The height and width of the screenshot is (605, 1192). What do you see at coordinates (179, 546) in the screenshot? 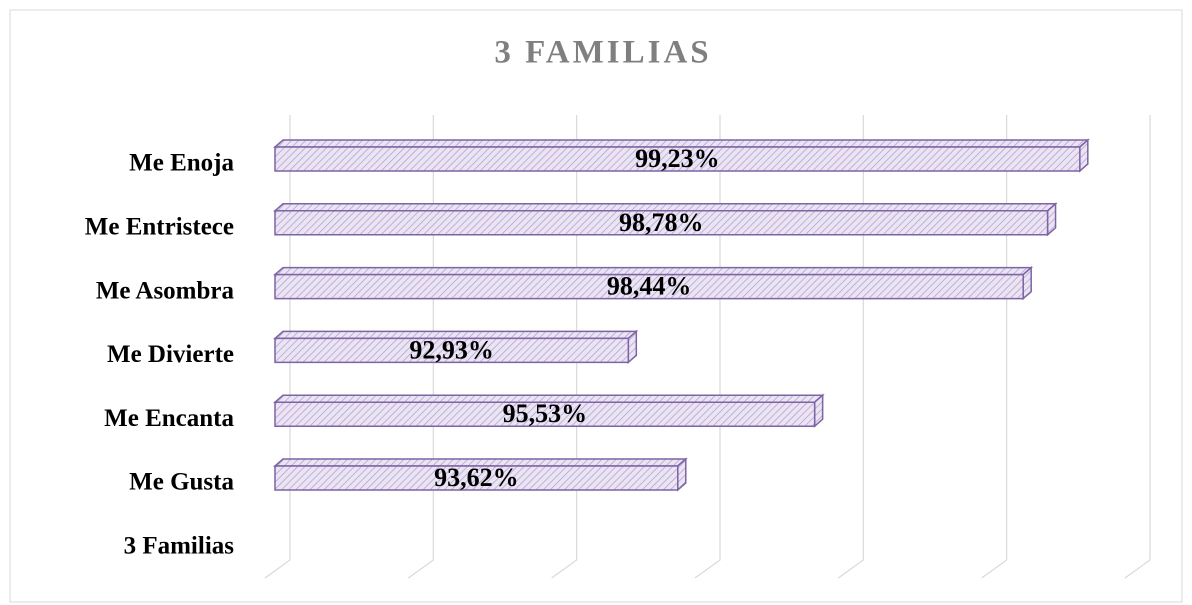
I see `y-tick-label: 3 Familias` at bounding box center [179, 546].